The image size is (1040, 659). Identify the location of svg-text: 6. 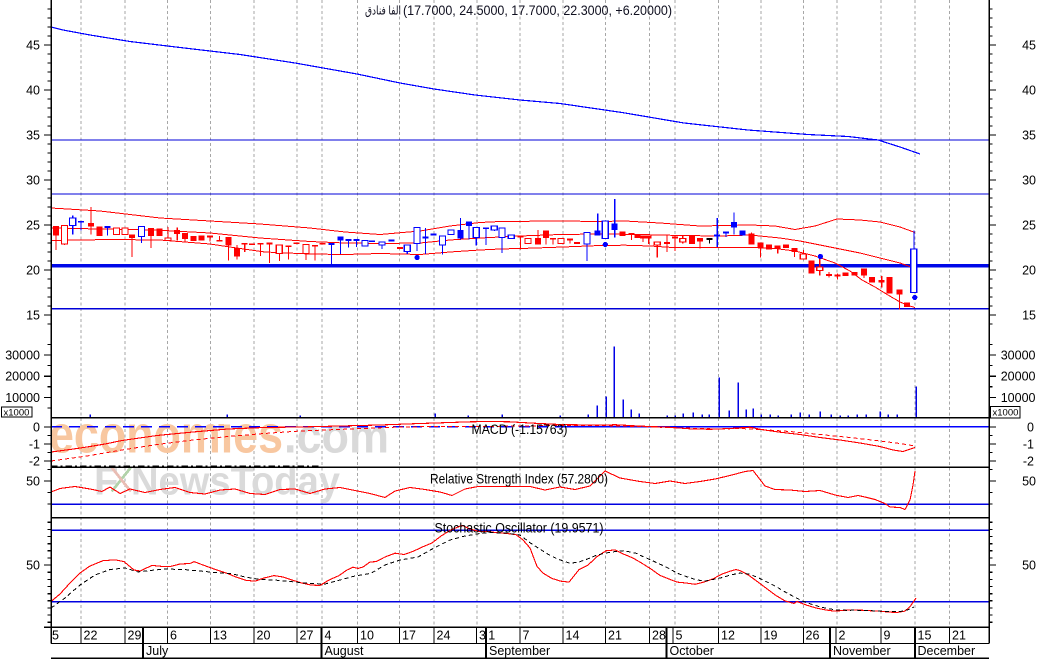
(173, 636).